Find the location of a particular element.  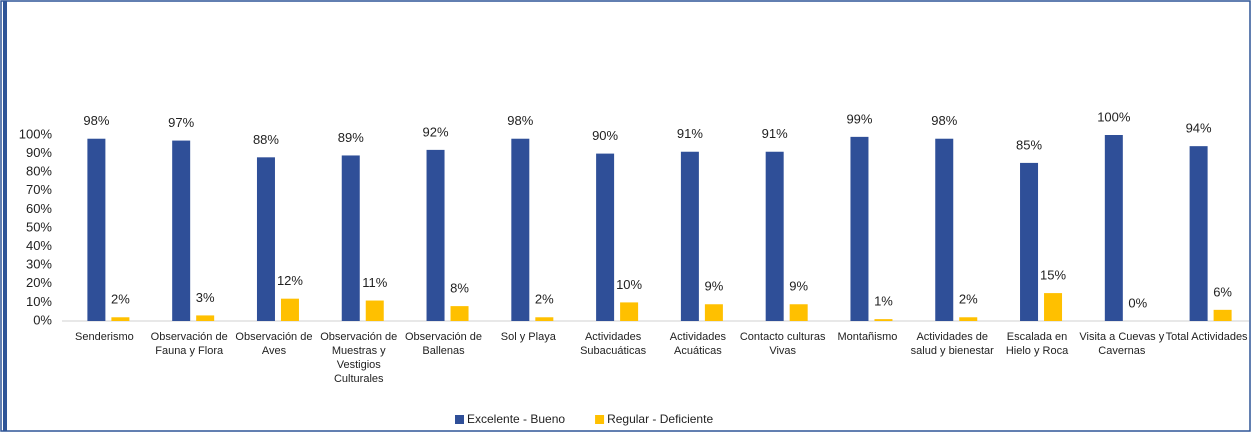

data-label: 8% is located at coordinates (459, 288).